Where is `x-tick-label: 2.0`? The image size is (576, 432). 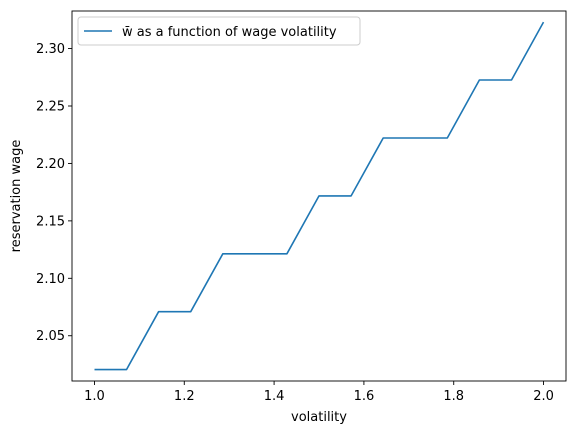
x-tick-label: 2.0 is located at coordinates (543, 396).